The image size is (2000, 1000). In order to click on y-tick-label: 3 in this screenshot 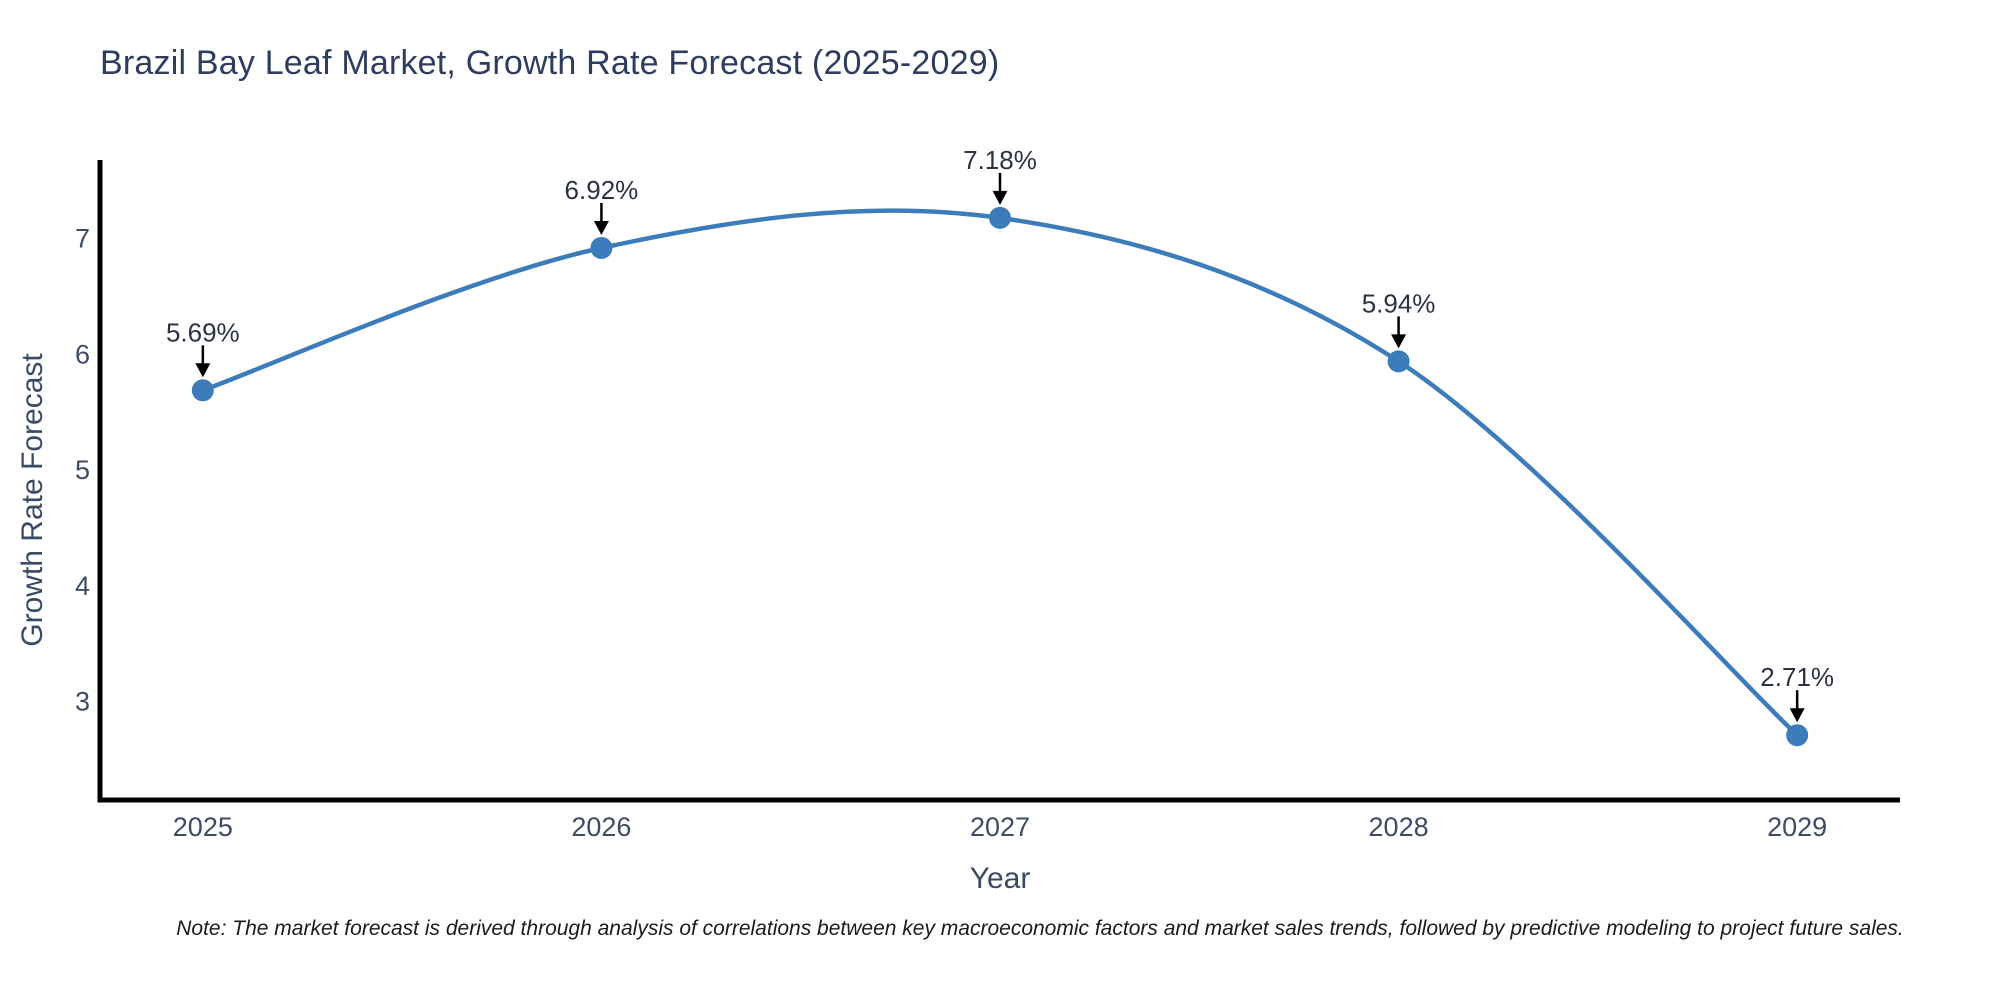, I will do `click(82, 702)`.